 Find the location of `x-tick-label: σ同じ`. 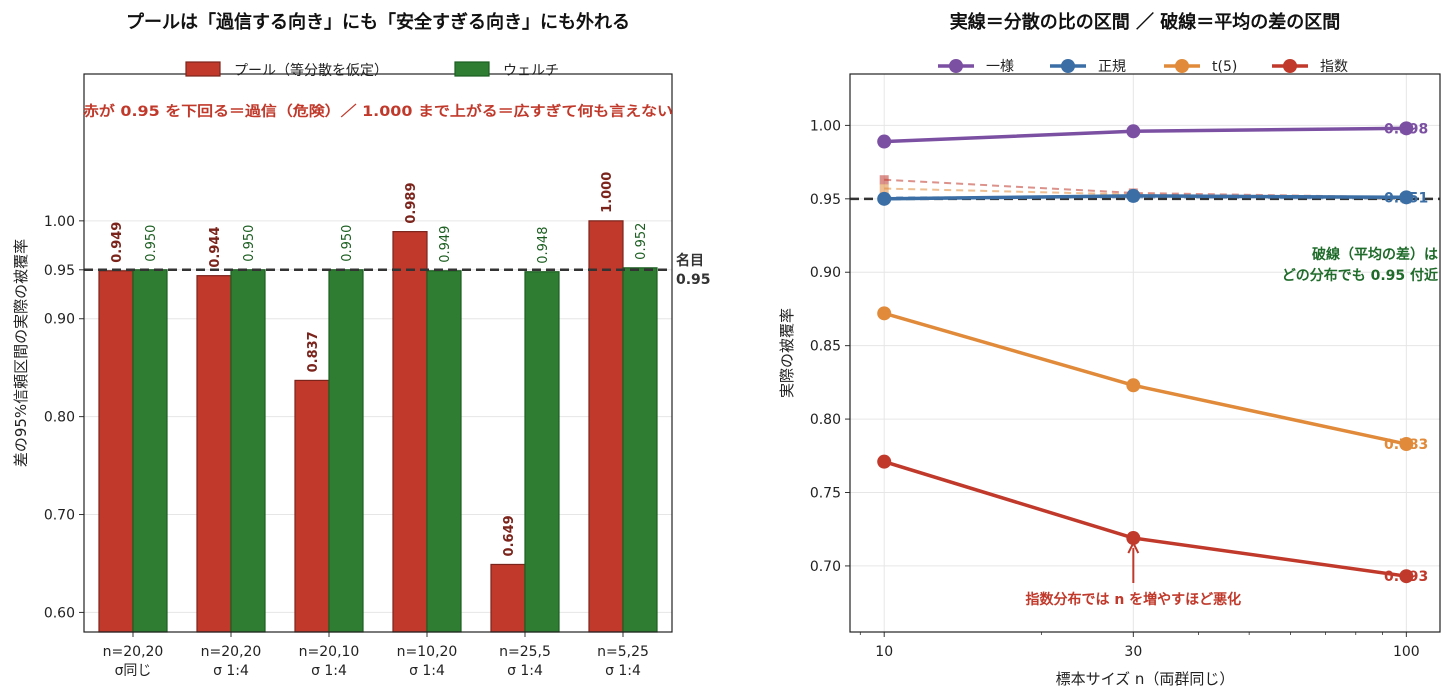

x-tick-label: σ同じ is located at coordinates (133, 671).